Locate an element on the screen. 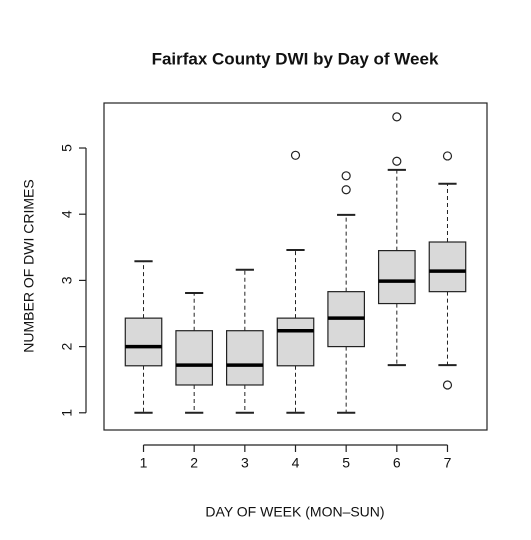 This screenshot has width=531, height=540. x-tick-label: 2 is located at coordinates (194, 463).